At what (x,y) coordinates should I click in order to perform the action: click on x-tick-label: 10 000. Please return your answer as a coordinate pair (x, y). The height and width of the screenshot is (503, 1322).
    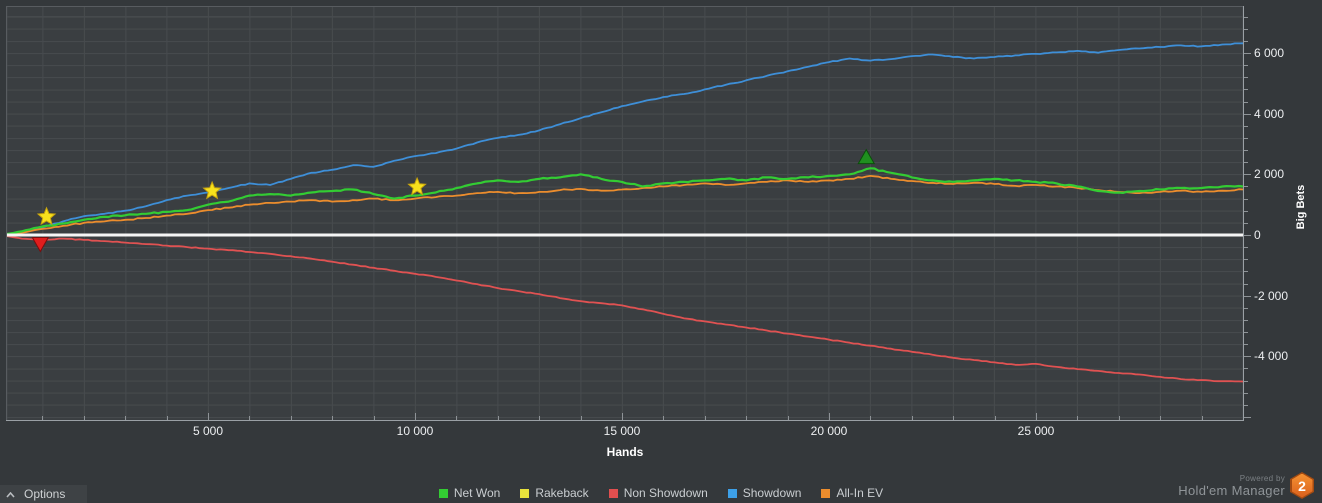
    Looking at the image, I should click on (415, 431).